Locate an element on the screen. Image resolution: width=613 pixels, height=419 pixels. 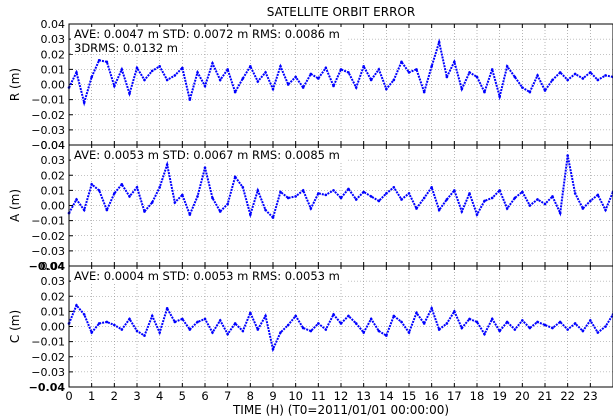
figure-title: SATELLITE ORBIT ERROR is located at coordinates (341, 12).